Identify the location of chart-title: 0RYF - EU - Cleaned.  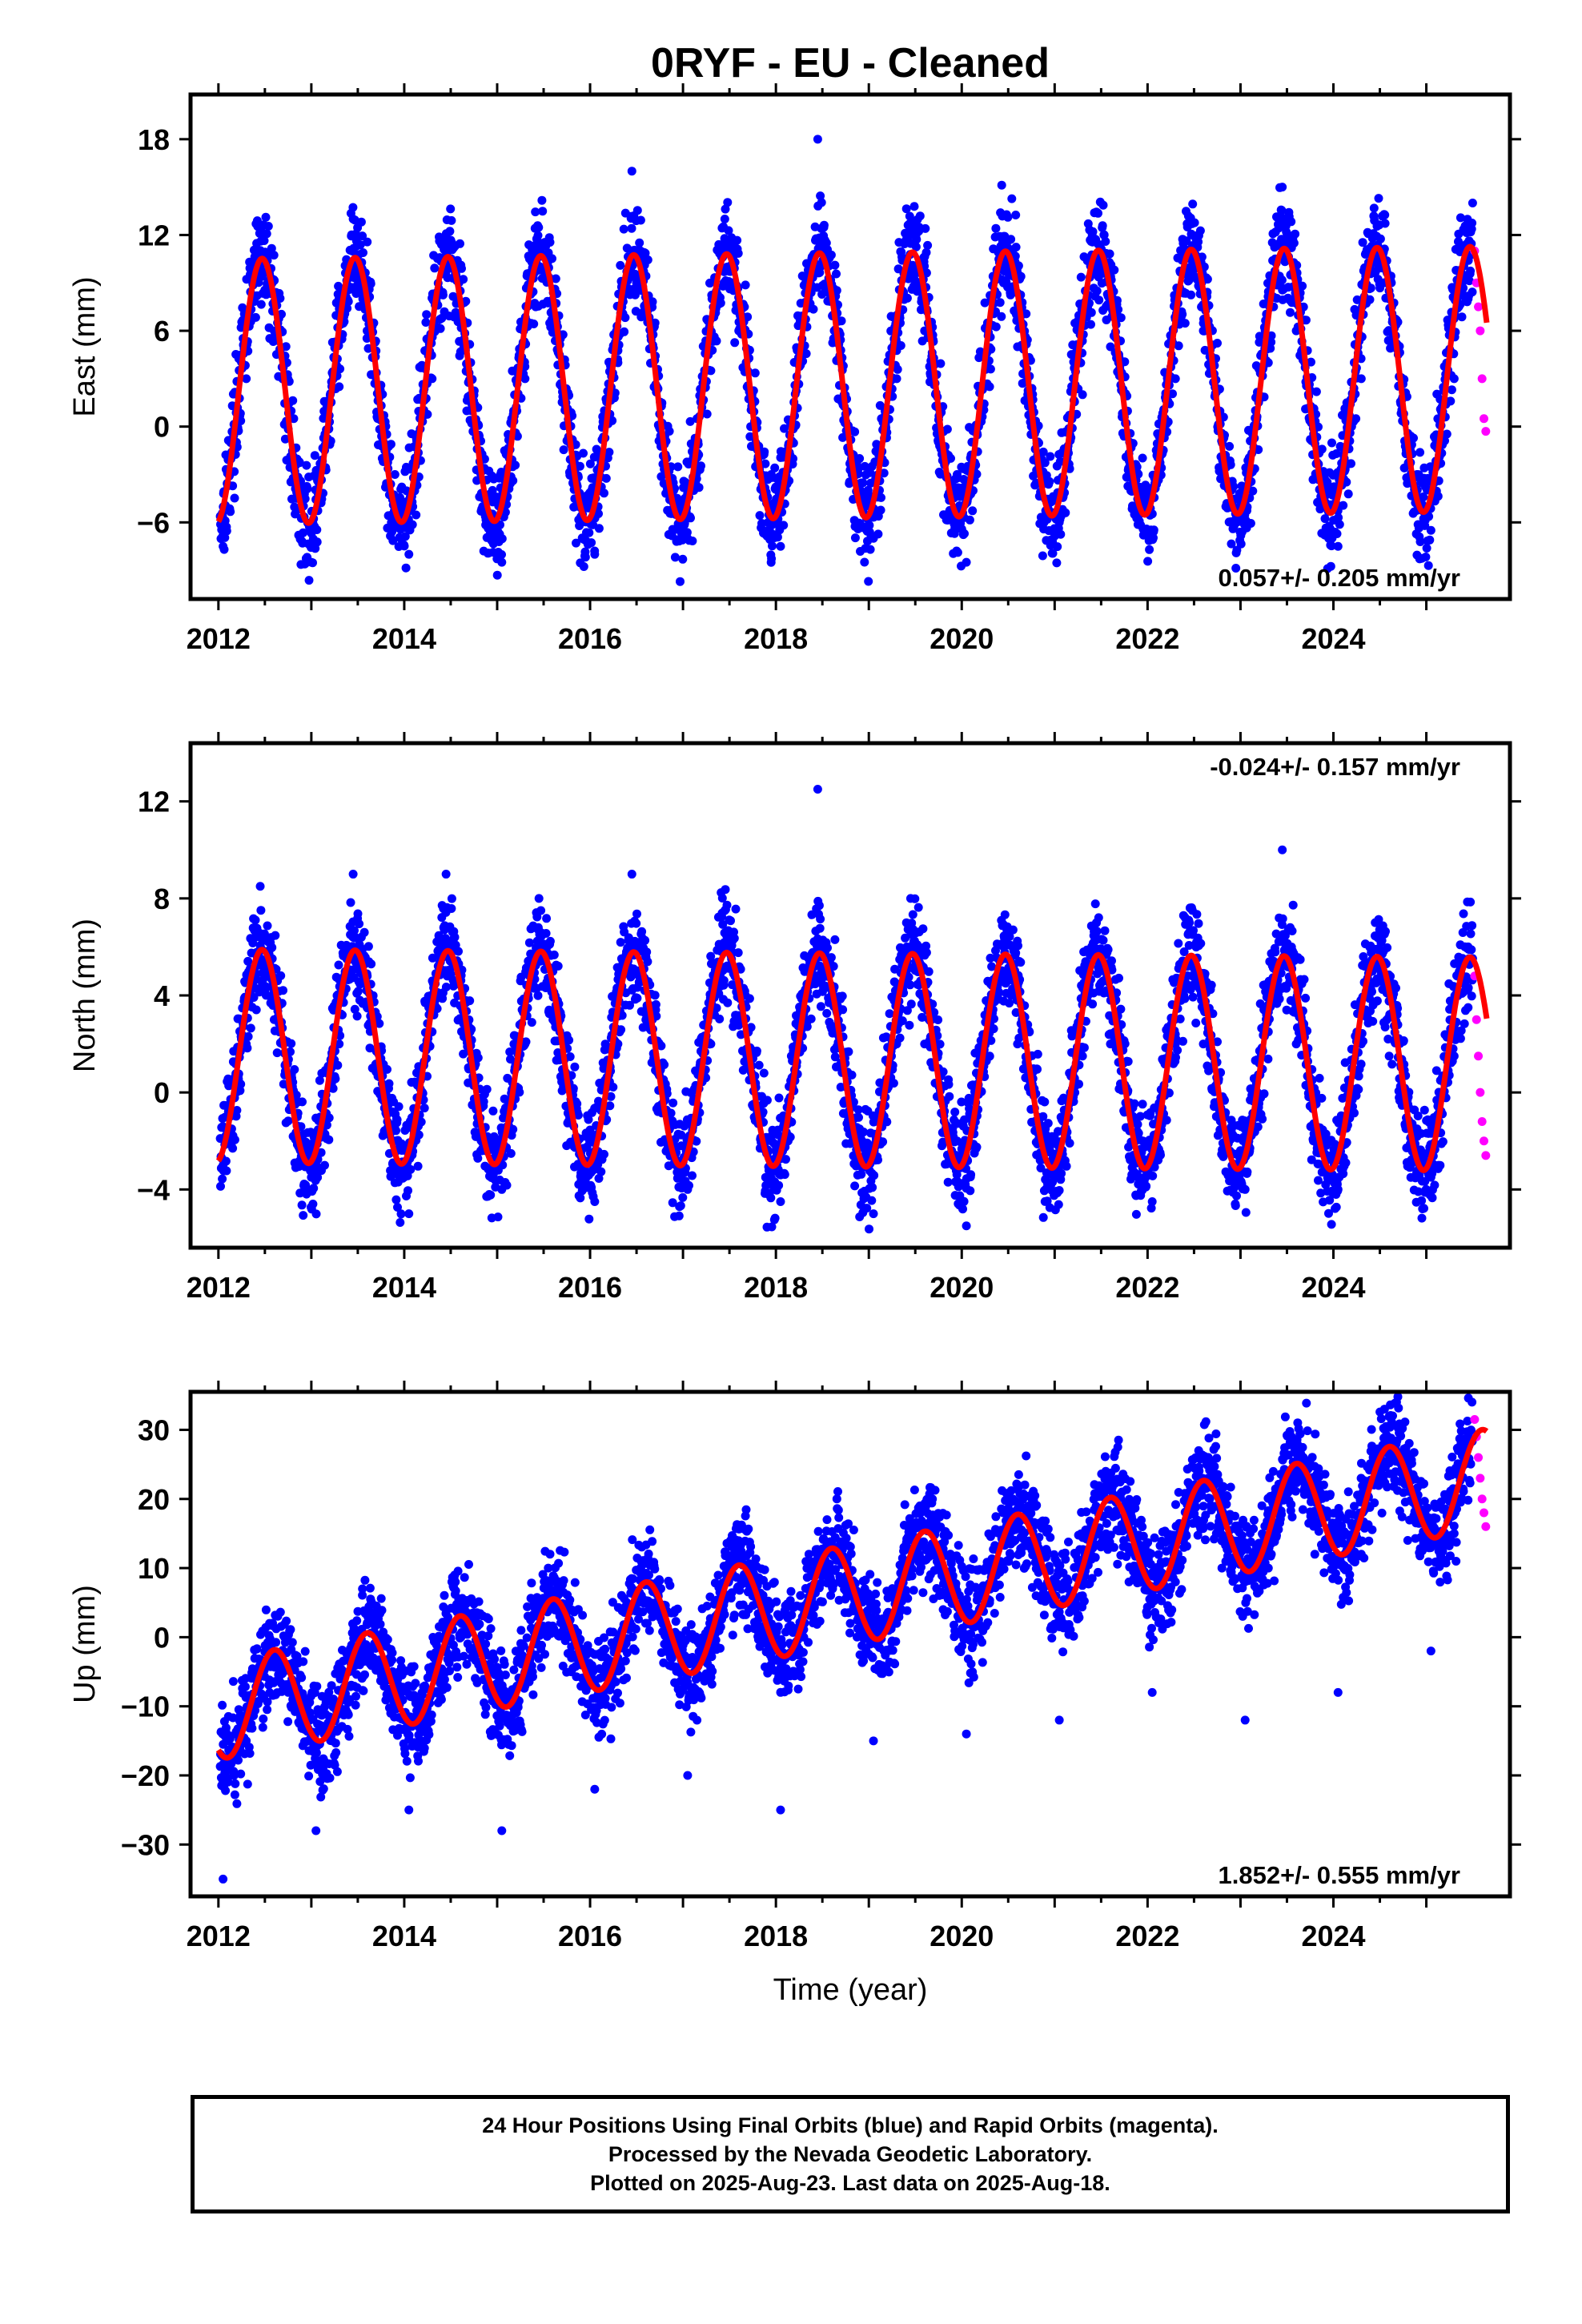
(850, 63).